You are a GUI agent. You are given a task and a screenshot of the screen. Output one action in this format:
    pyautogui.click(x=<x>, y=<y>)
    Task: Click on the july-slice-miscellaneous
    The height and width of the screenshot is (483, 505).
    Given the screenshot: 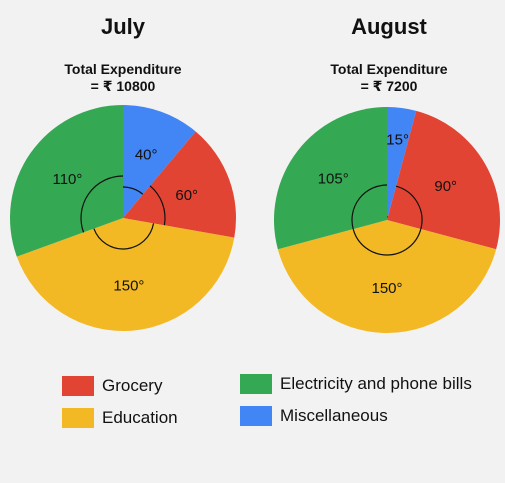 What is the action you would take?
    pyautogui.click(x=159, y=161)
    